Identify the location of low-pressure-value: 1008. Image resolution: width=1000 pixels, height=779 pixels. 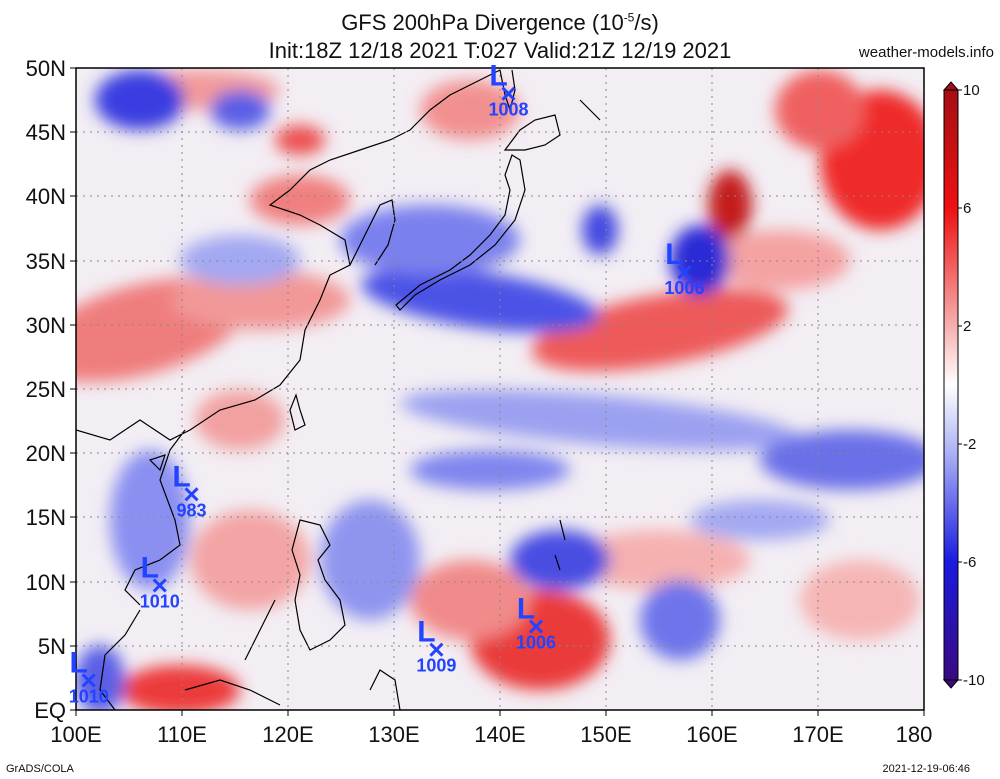
(508, 110).